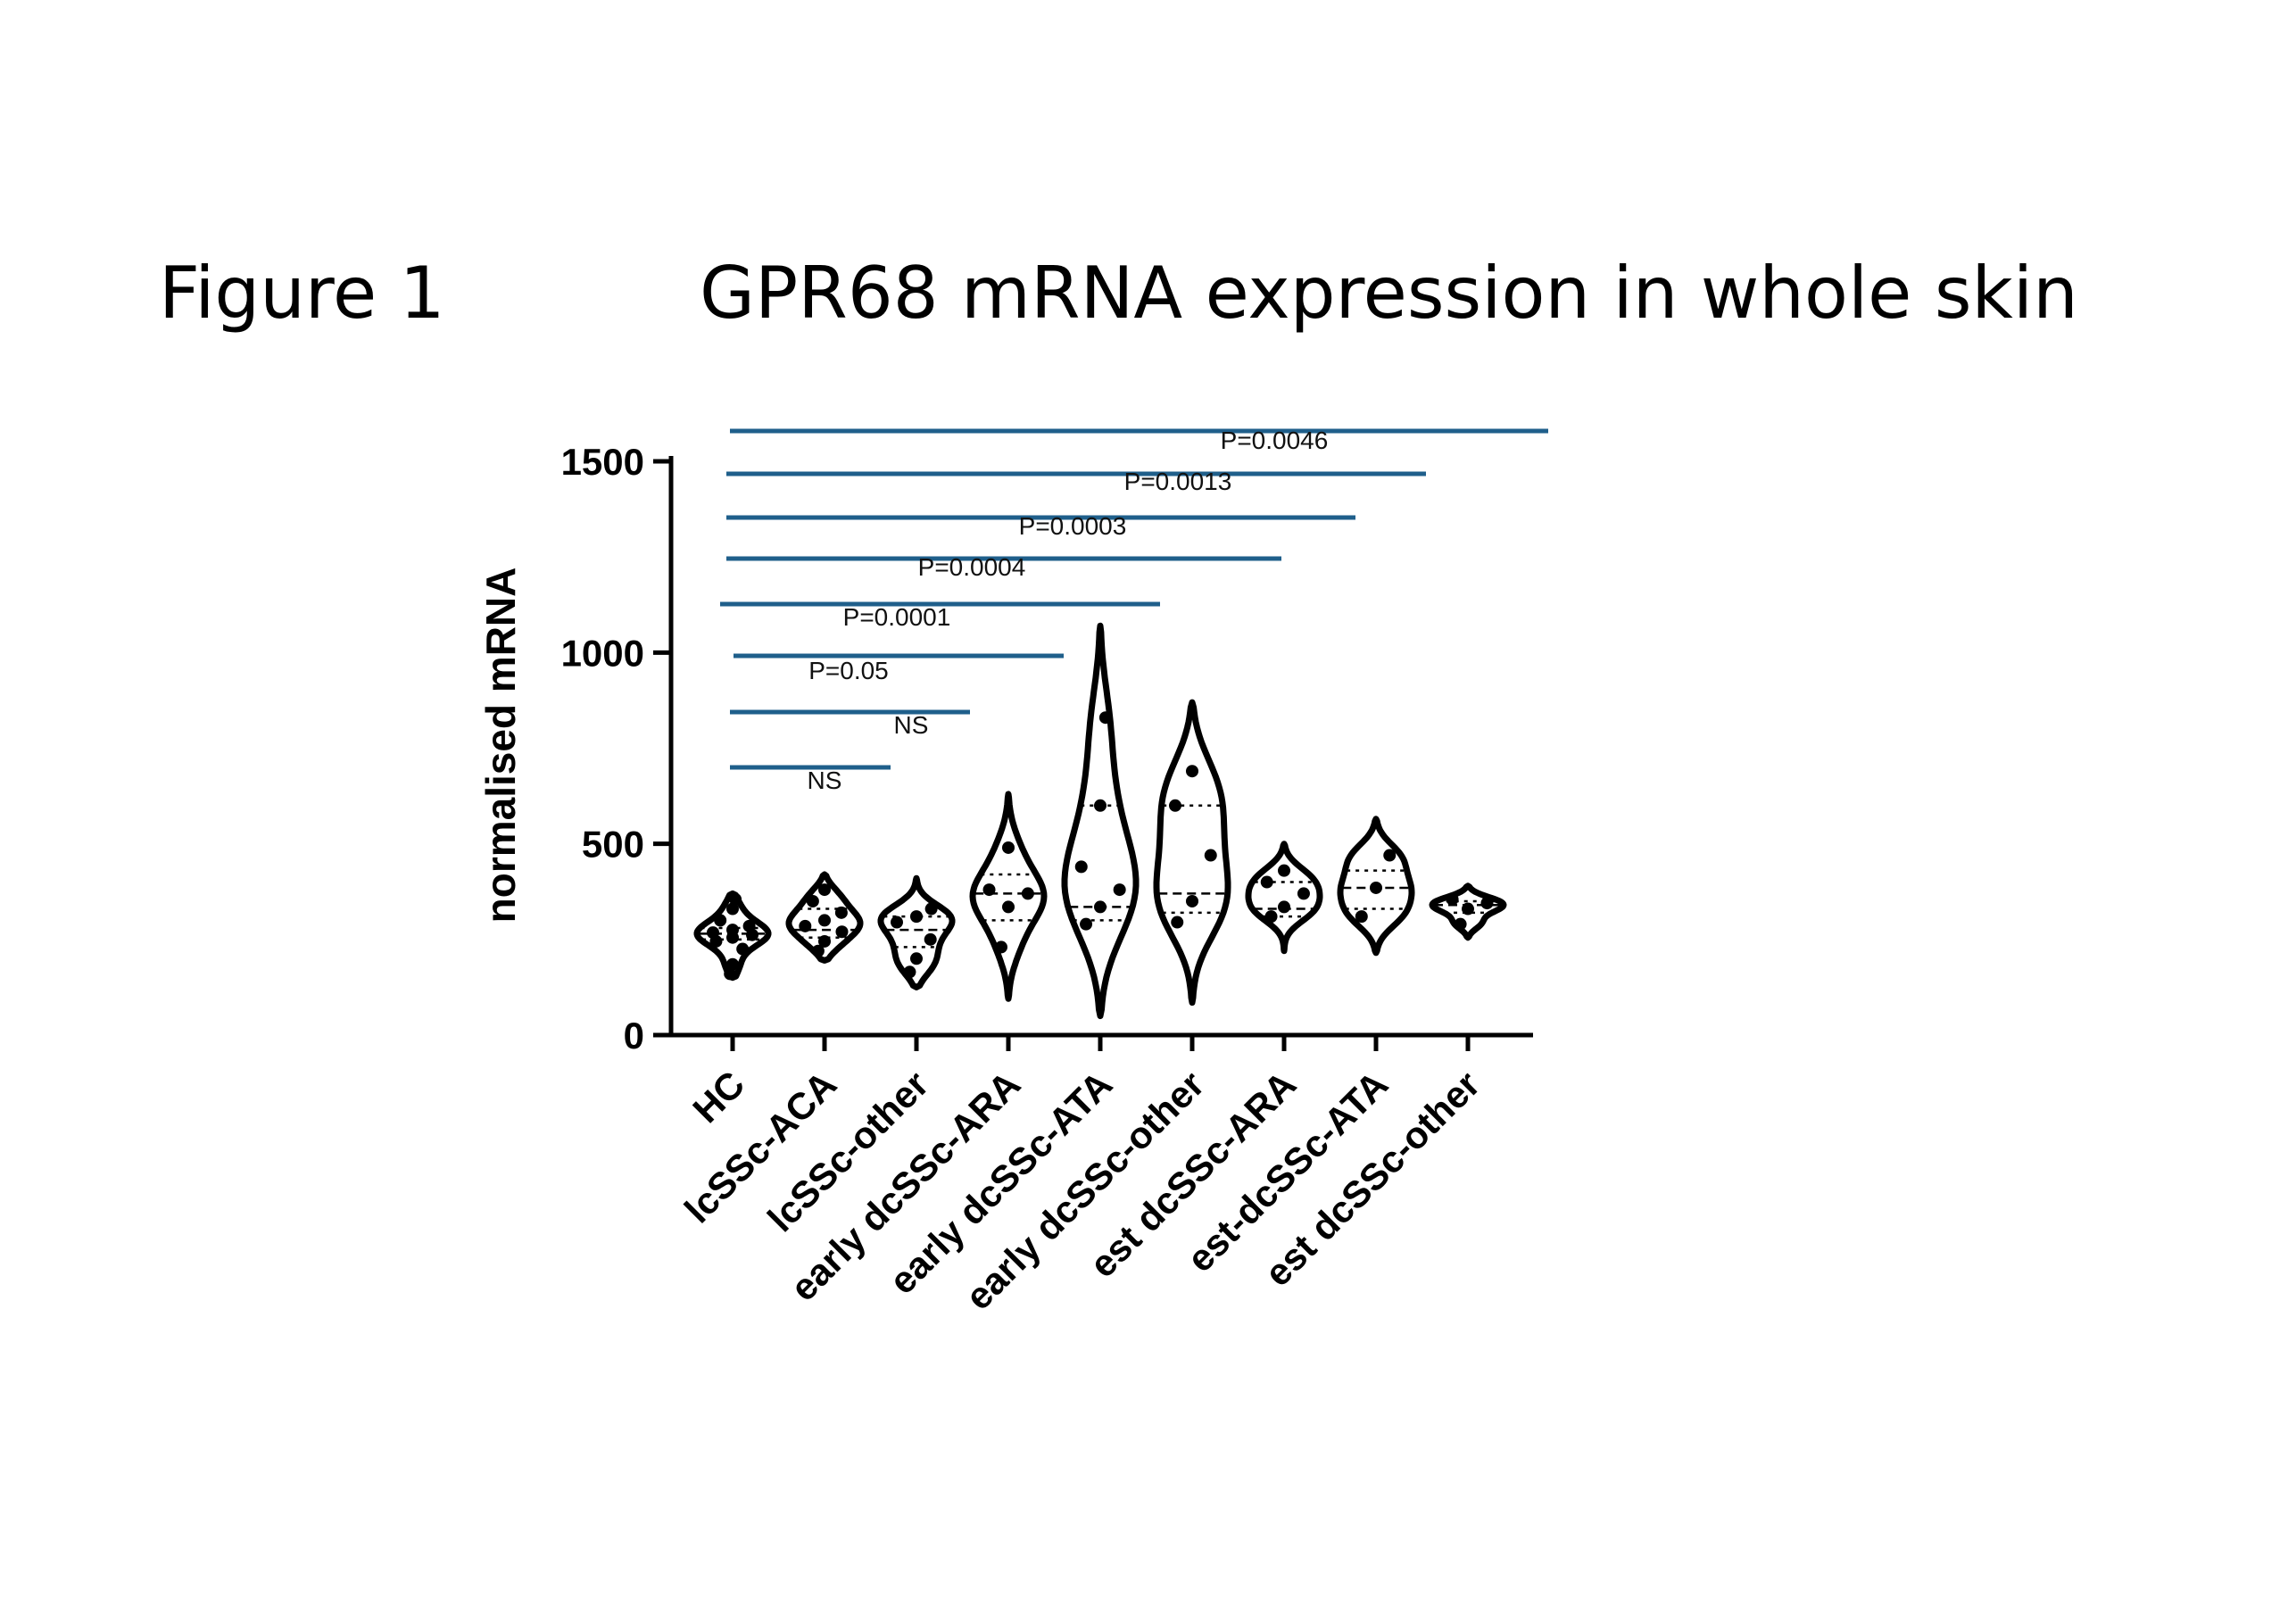 Image resolution: width=2296 pixels, height=1624 pixels. I want to click on y-tick-label: 1500, so click(602, 462).